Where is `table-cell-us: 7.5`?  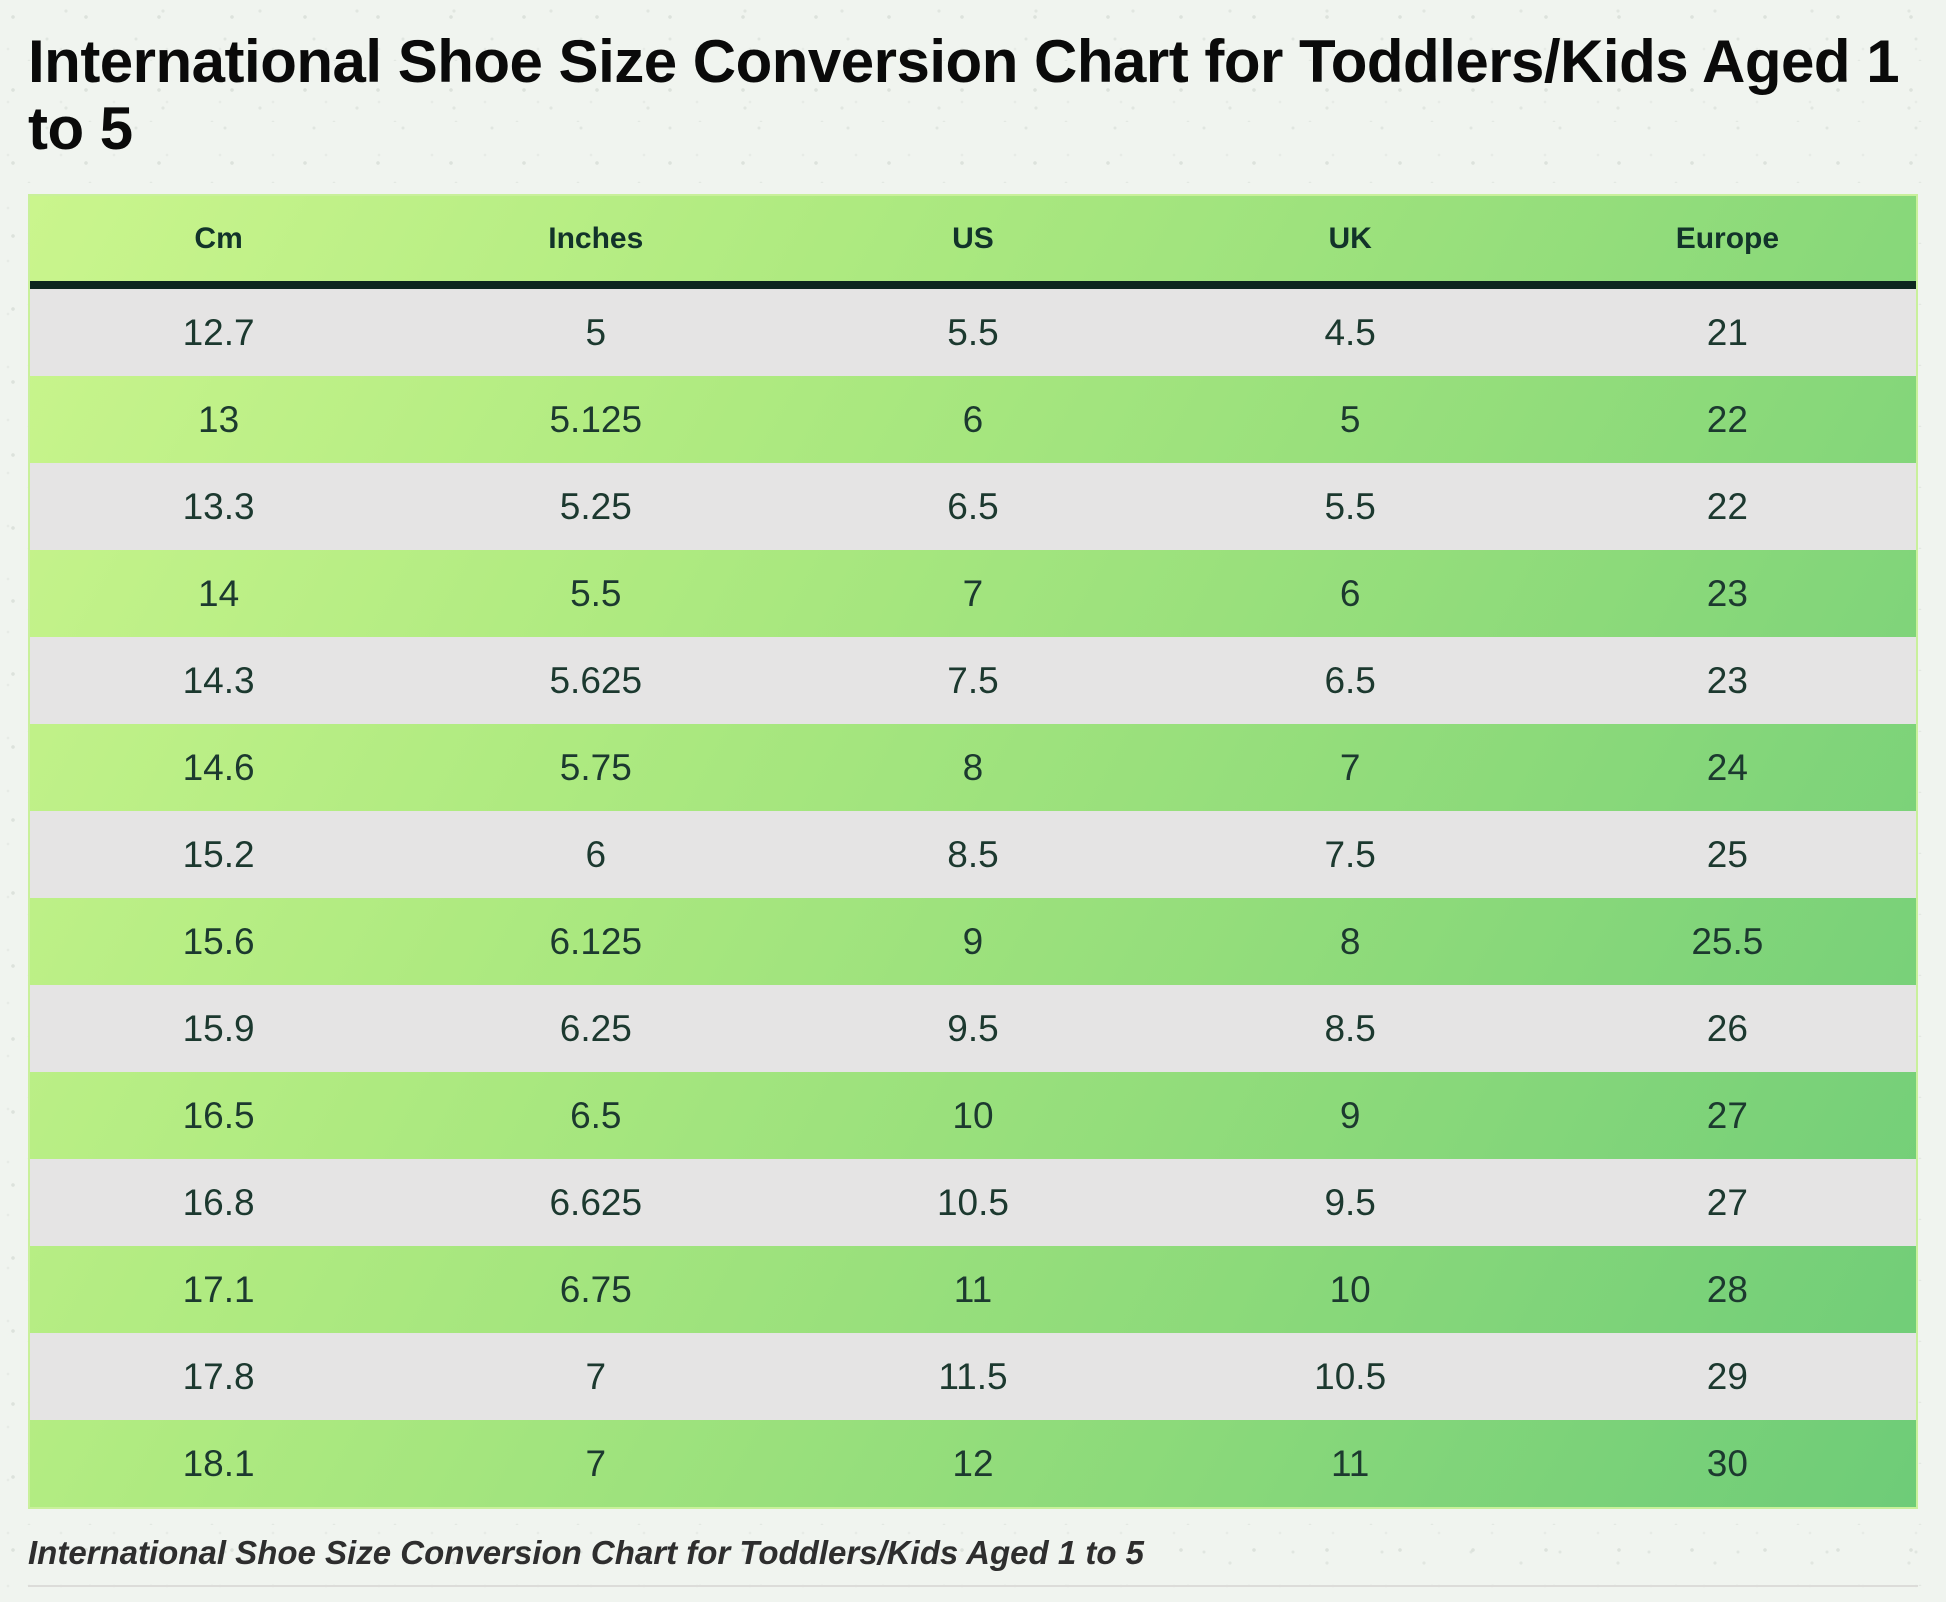 table-cell-us: 7.5 is located at coordinates (973, 680).